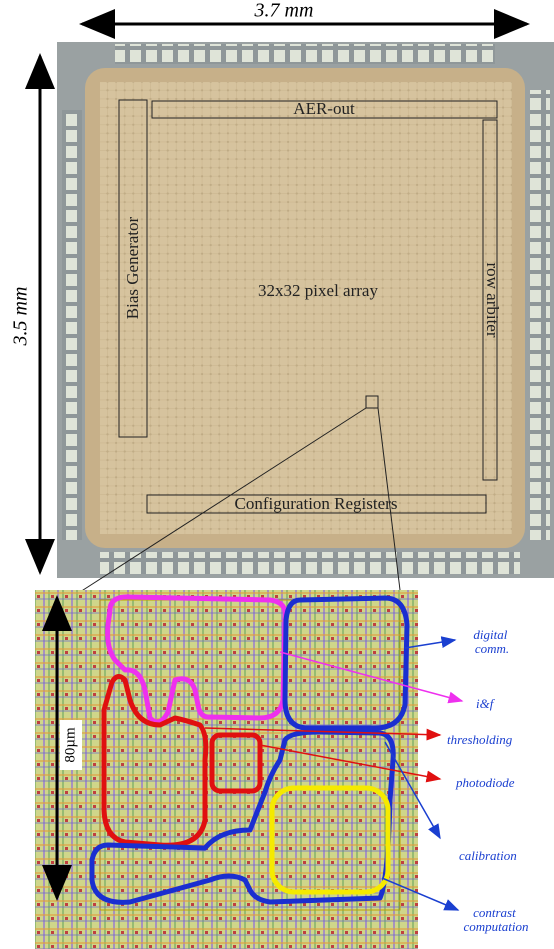 This screenshot has height=949, width=554. What do you see at coordinates (318, 290) in the screenshot?
I see `block-label: 32x32 pixel array` at bounding box center [318, 290].